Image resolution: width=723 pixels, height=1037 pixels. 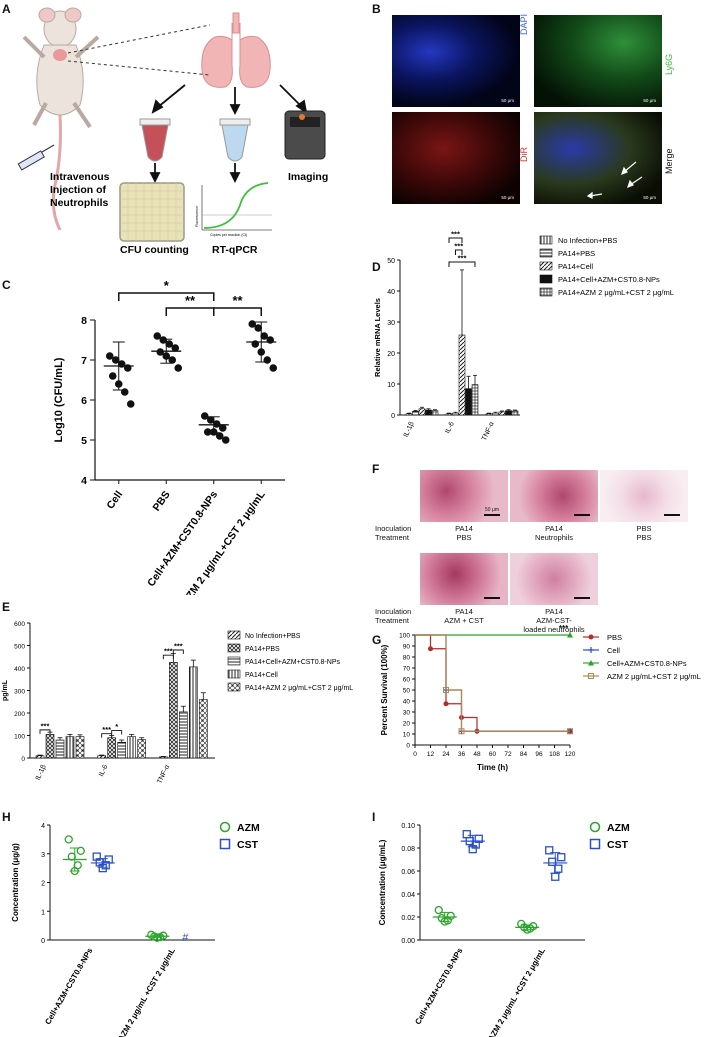 I want to click on legend-label: No Infection+PBS, so click(x=587, y=240).